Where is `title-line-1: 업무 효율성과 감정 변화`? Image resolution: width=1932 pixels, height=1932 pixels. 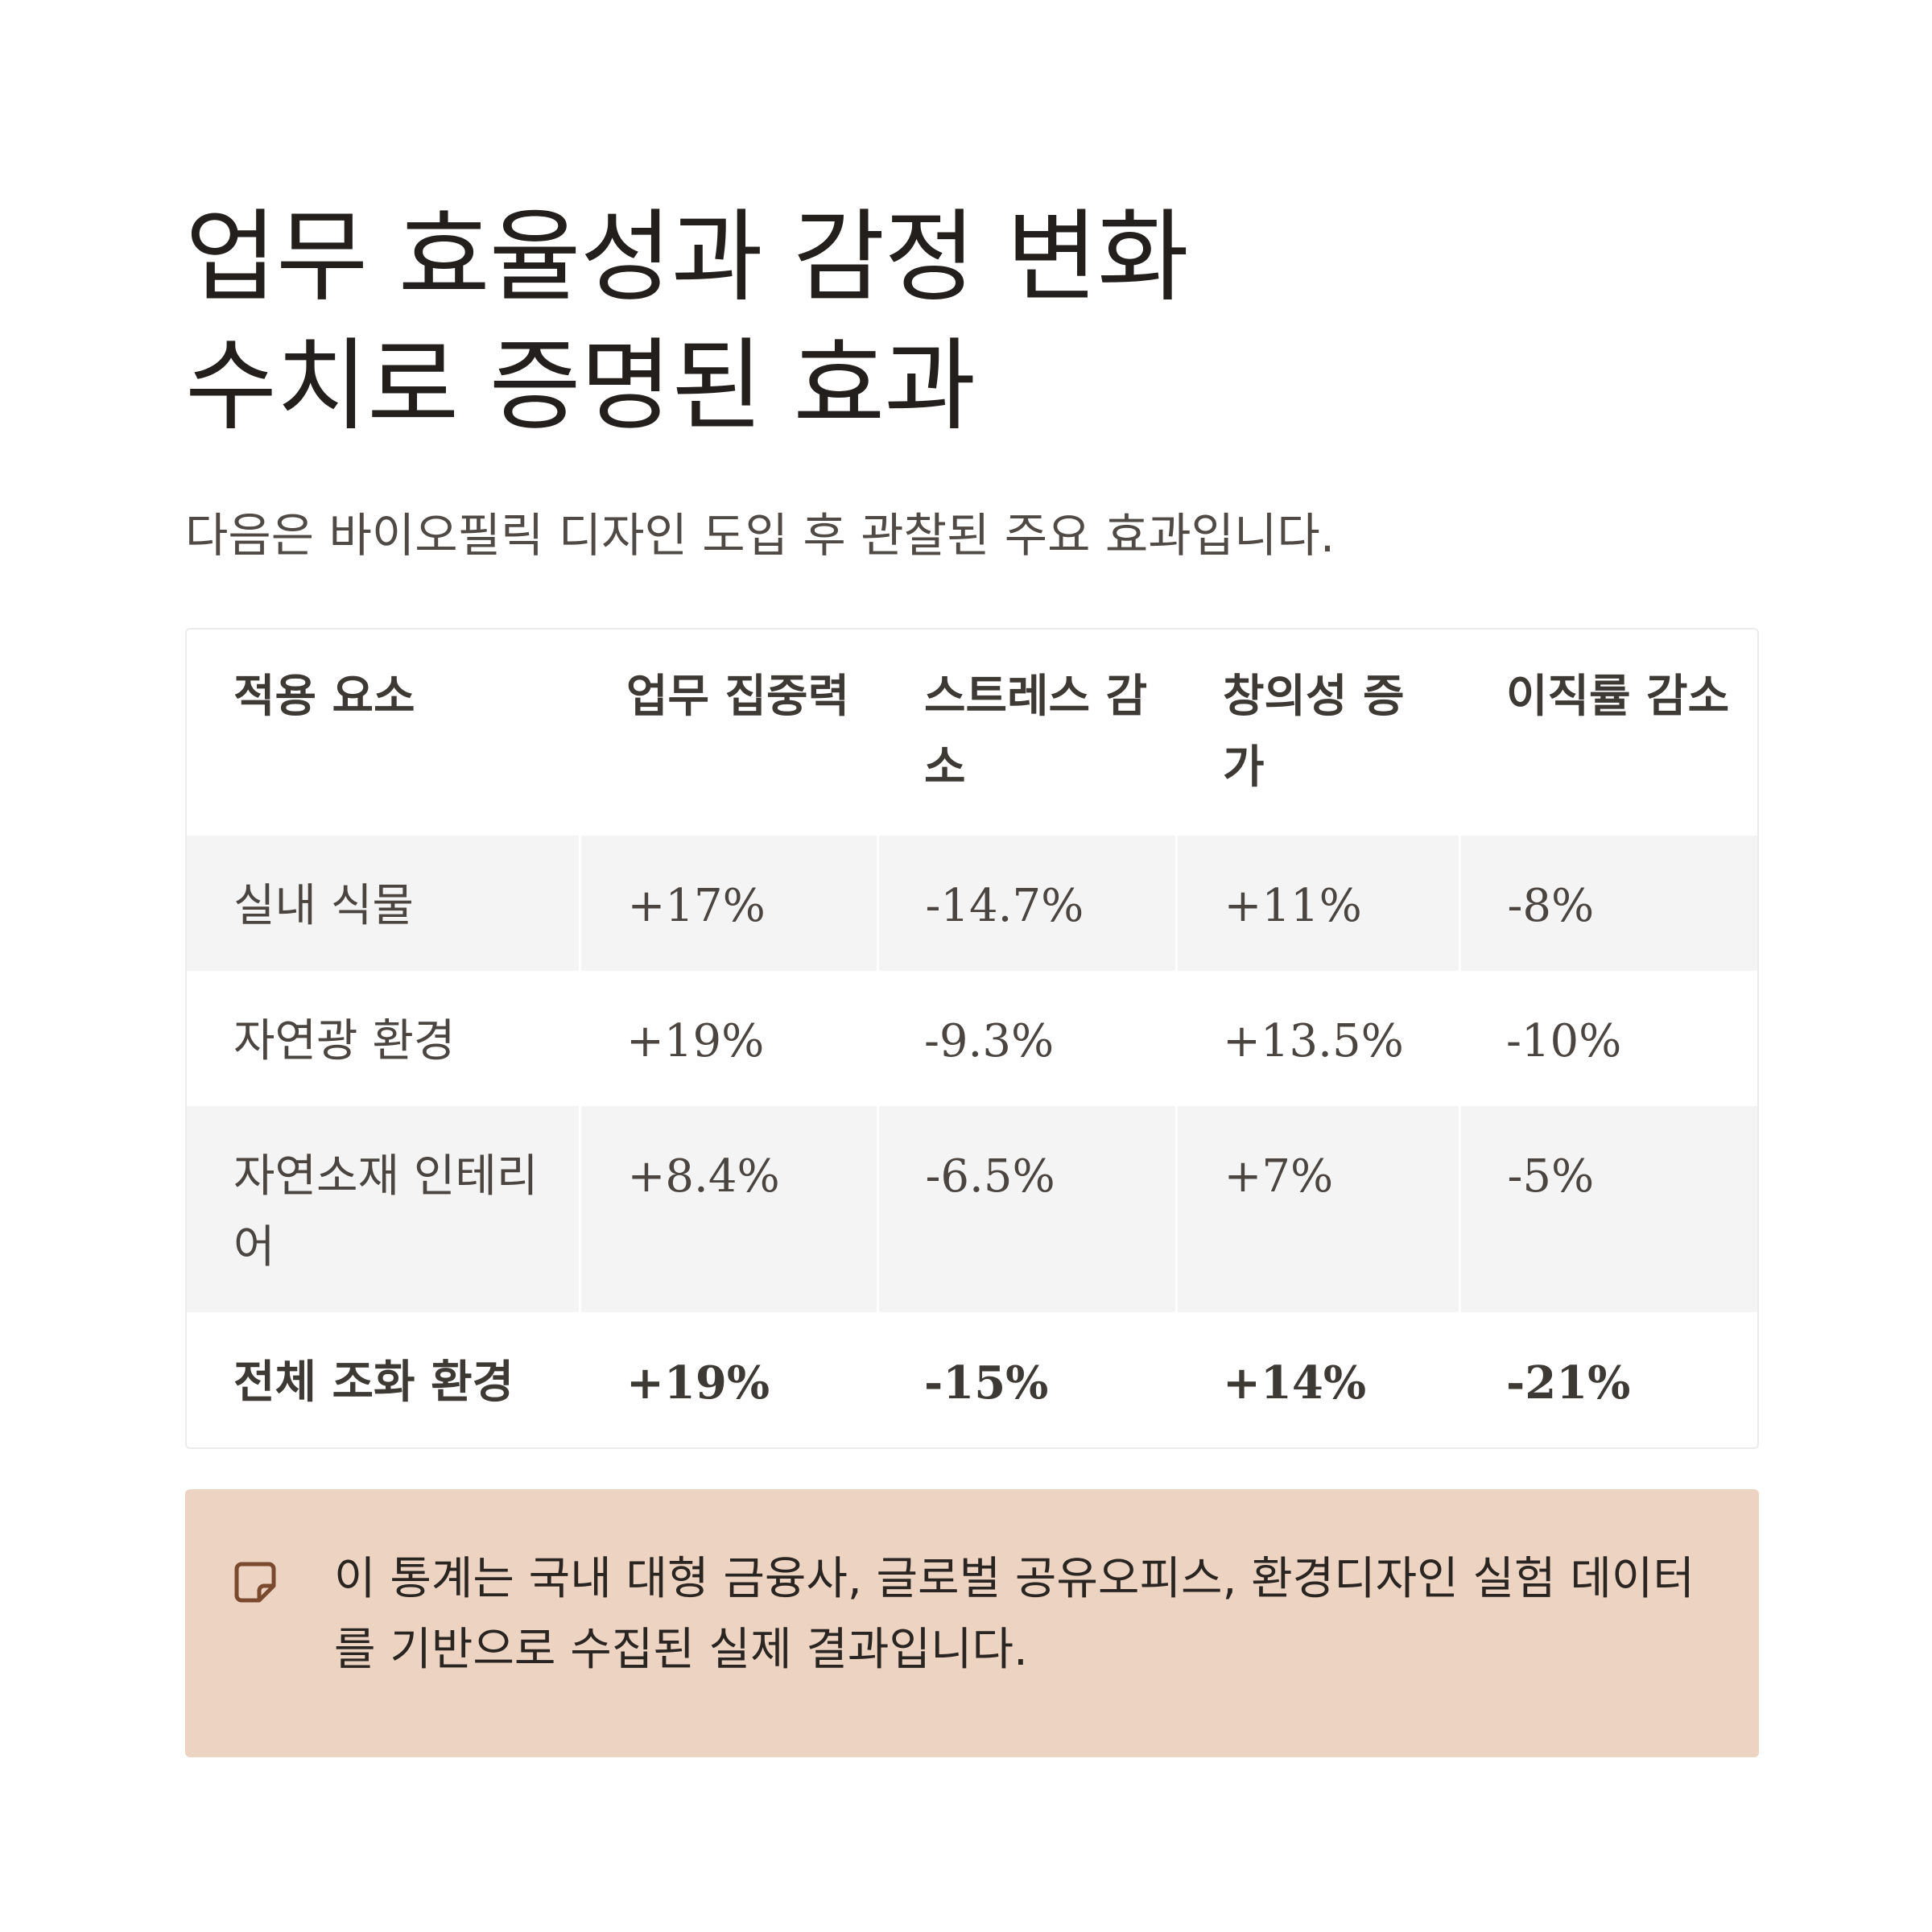
title-line-1: 업무 효율성과 감정 변화 is located at coordinates (687, 258).